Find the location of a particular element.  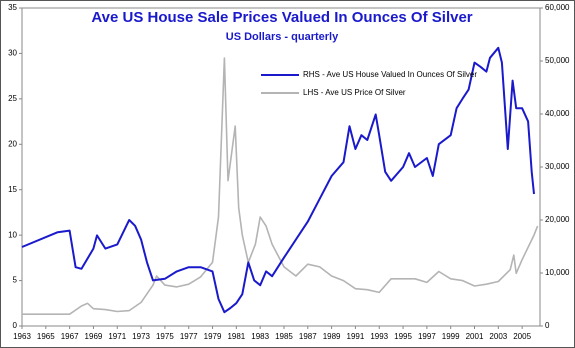

x-tick-label: 1987 is located at coordinates (308, 336).